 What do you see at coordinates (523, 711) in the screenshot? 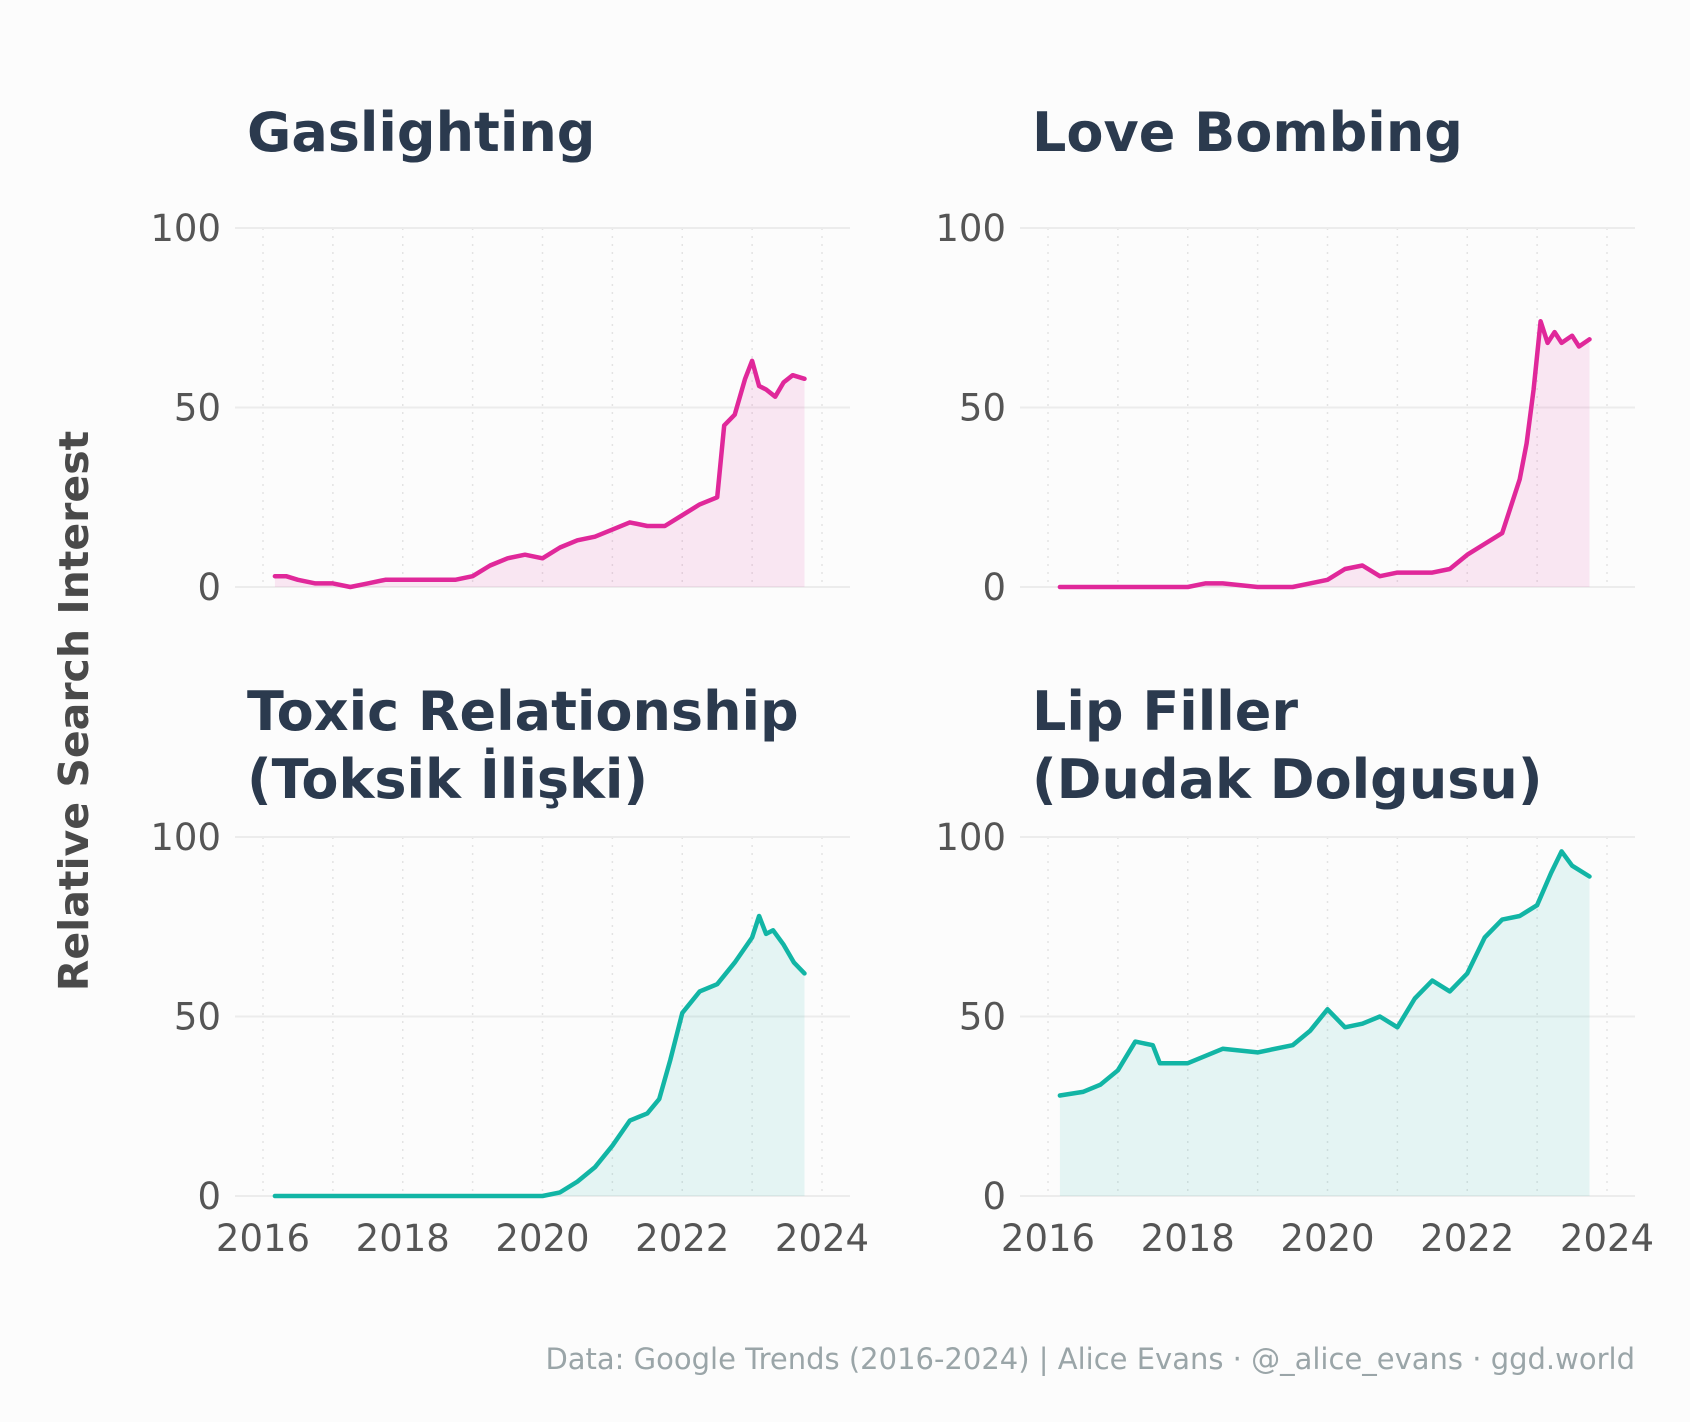
I see `panel-title: Toxic Relationship` at bounding box center [523, 711].